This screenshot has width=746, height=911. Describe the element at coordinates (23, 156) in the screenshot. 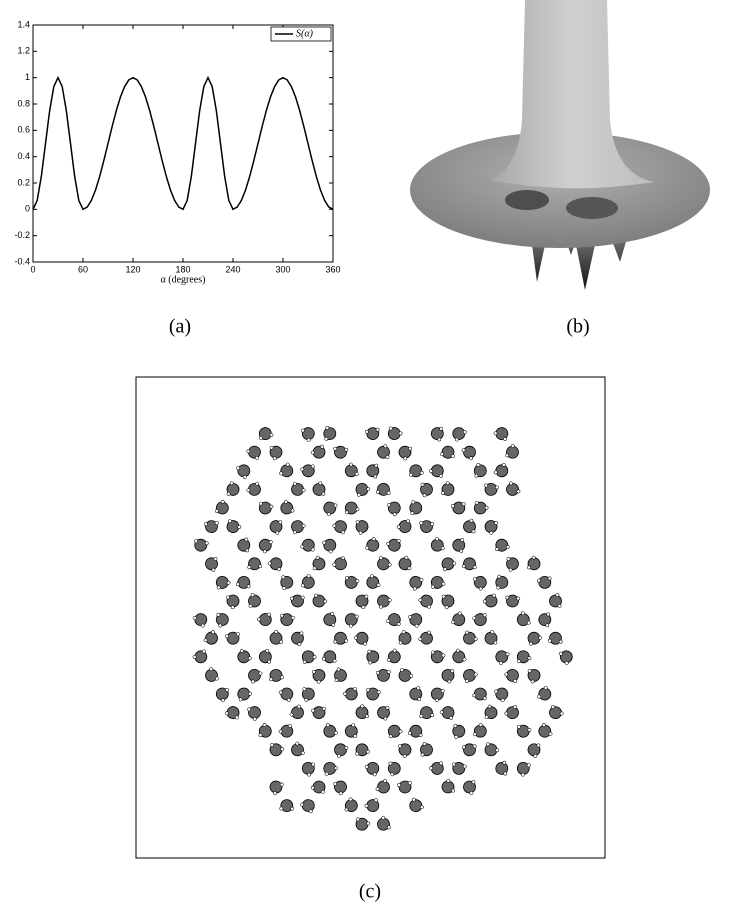

I see `y-tick-label: 0.4` at that location.